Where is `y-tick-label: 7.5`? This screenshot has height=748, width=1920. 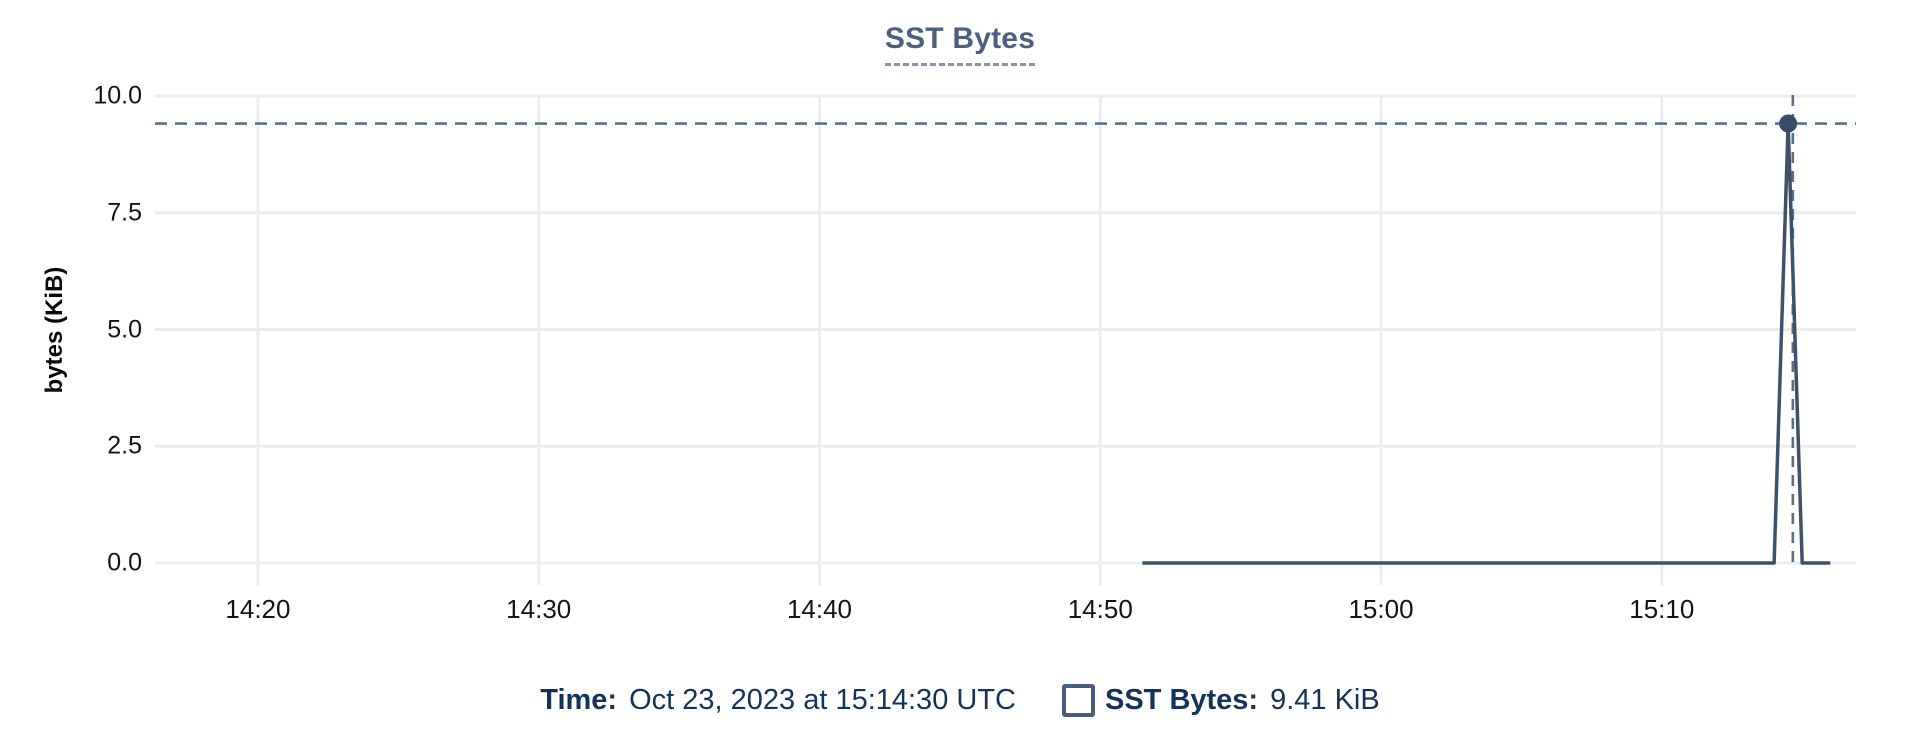 y-tick-label: 7.5 is located at coordinates (124, 212).